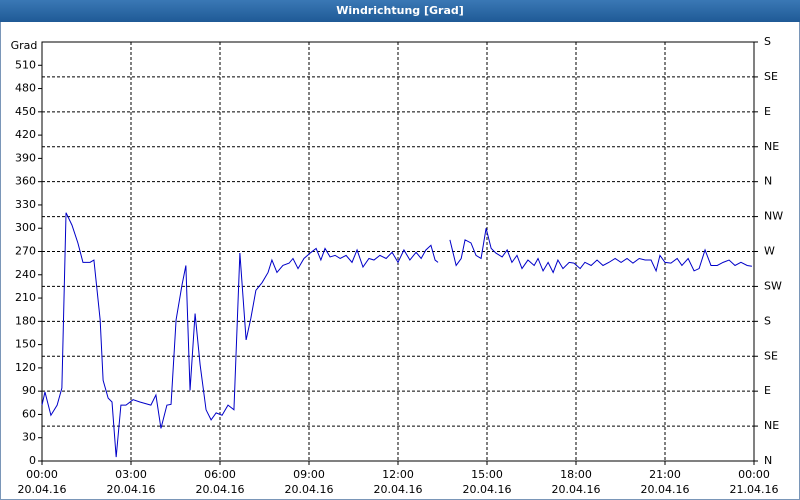 Image resolution: width=800 pixels, height=500 pixels. What do you see at coordinates (29, 413) in the screenshot?
I see `y-tick-label: 60` at bounding box center [29, 413].